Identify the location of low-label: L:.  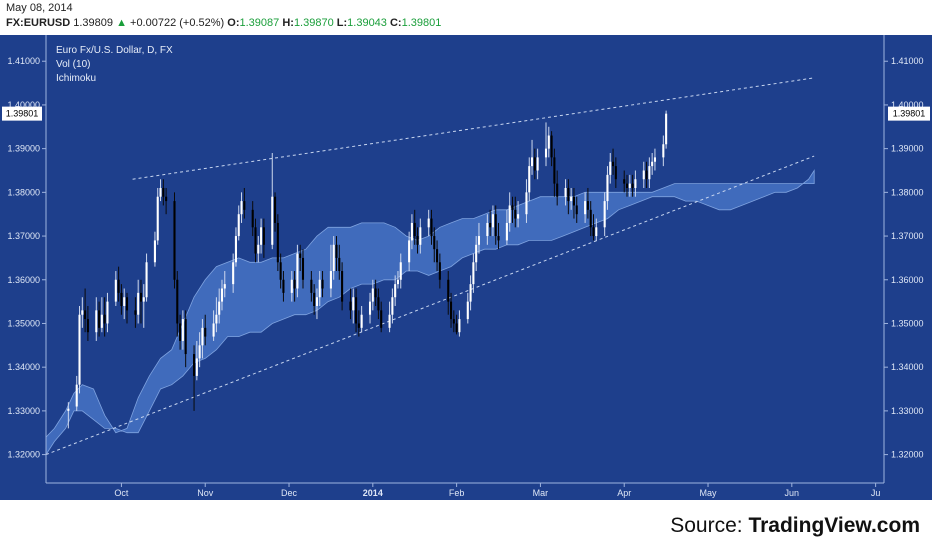
(342, 23).